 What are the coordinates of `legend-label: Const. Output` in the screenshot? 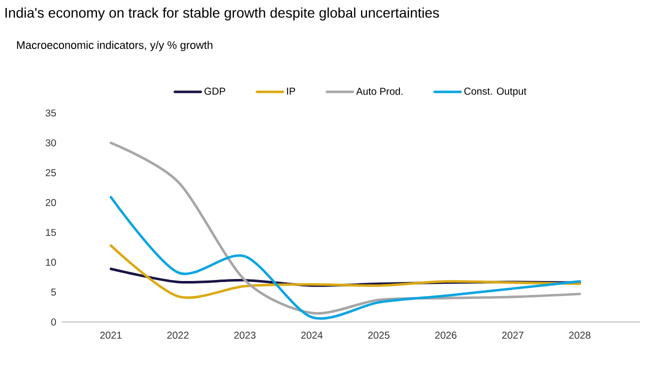 It's located at (495, 92).